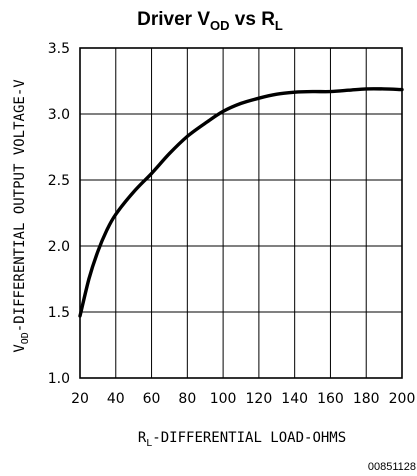 Image resolution: width=417 pixels, height=476 pixels. What do you see at coordinates (366, 399) in the screenshot?
I see `x-tick-label: 180` at bounding box center [366, 399].